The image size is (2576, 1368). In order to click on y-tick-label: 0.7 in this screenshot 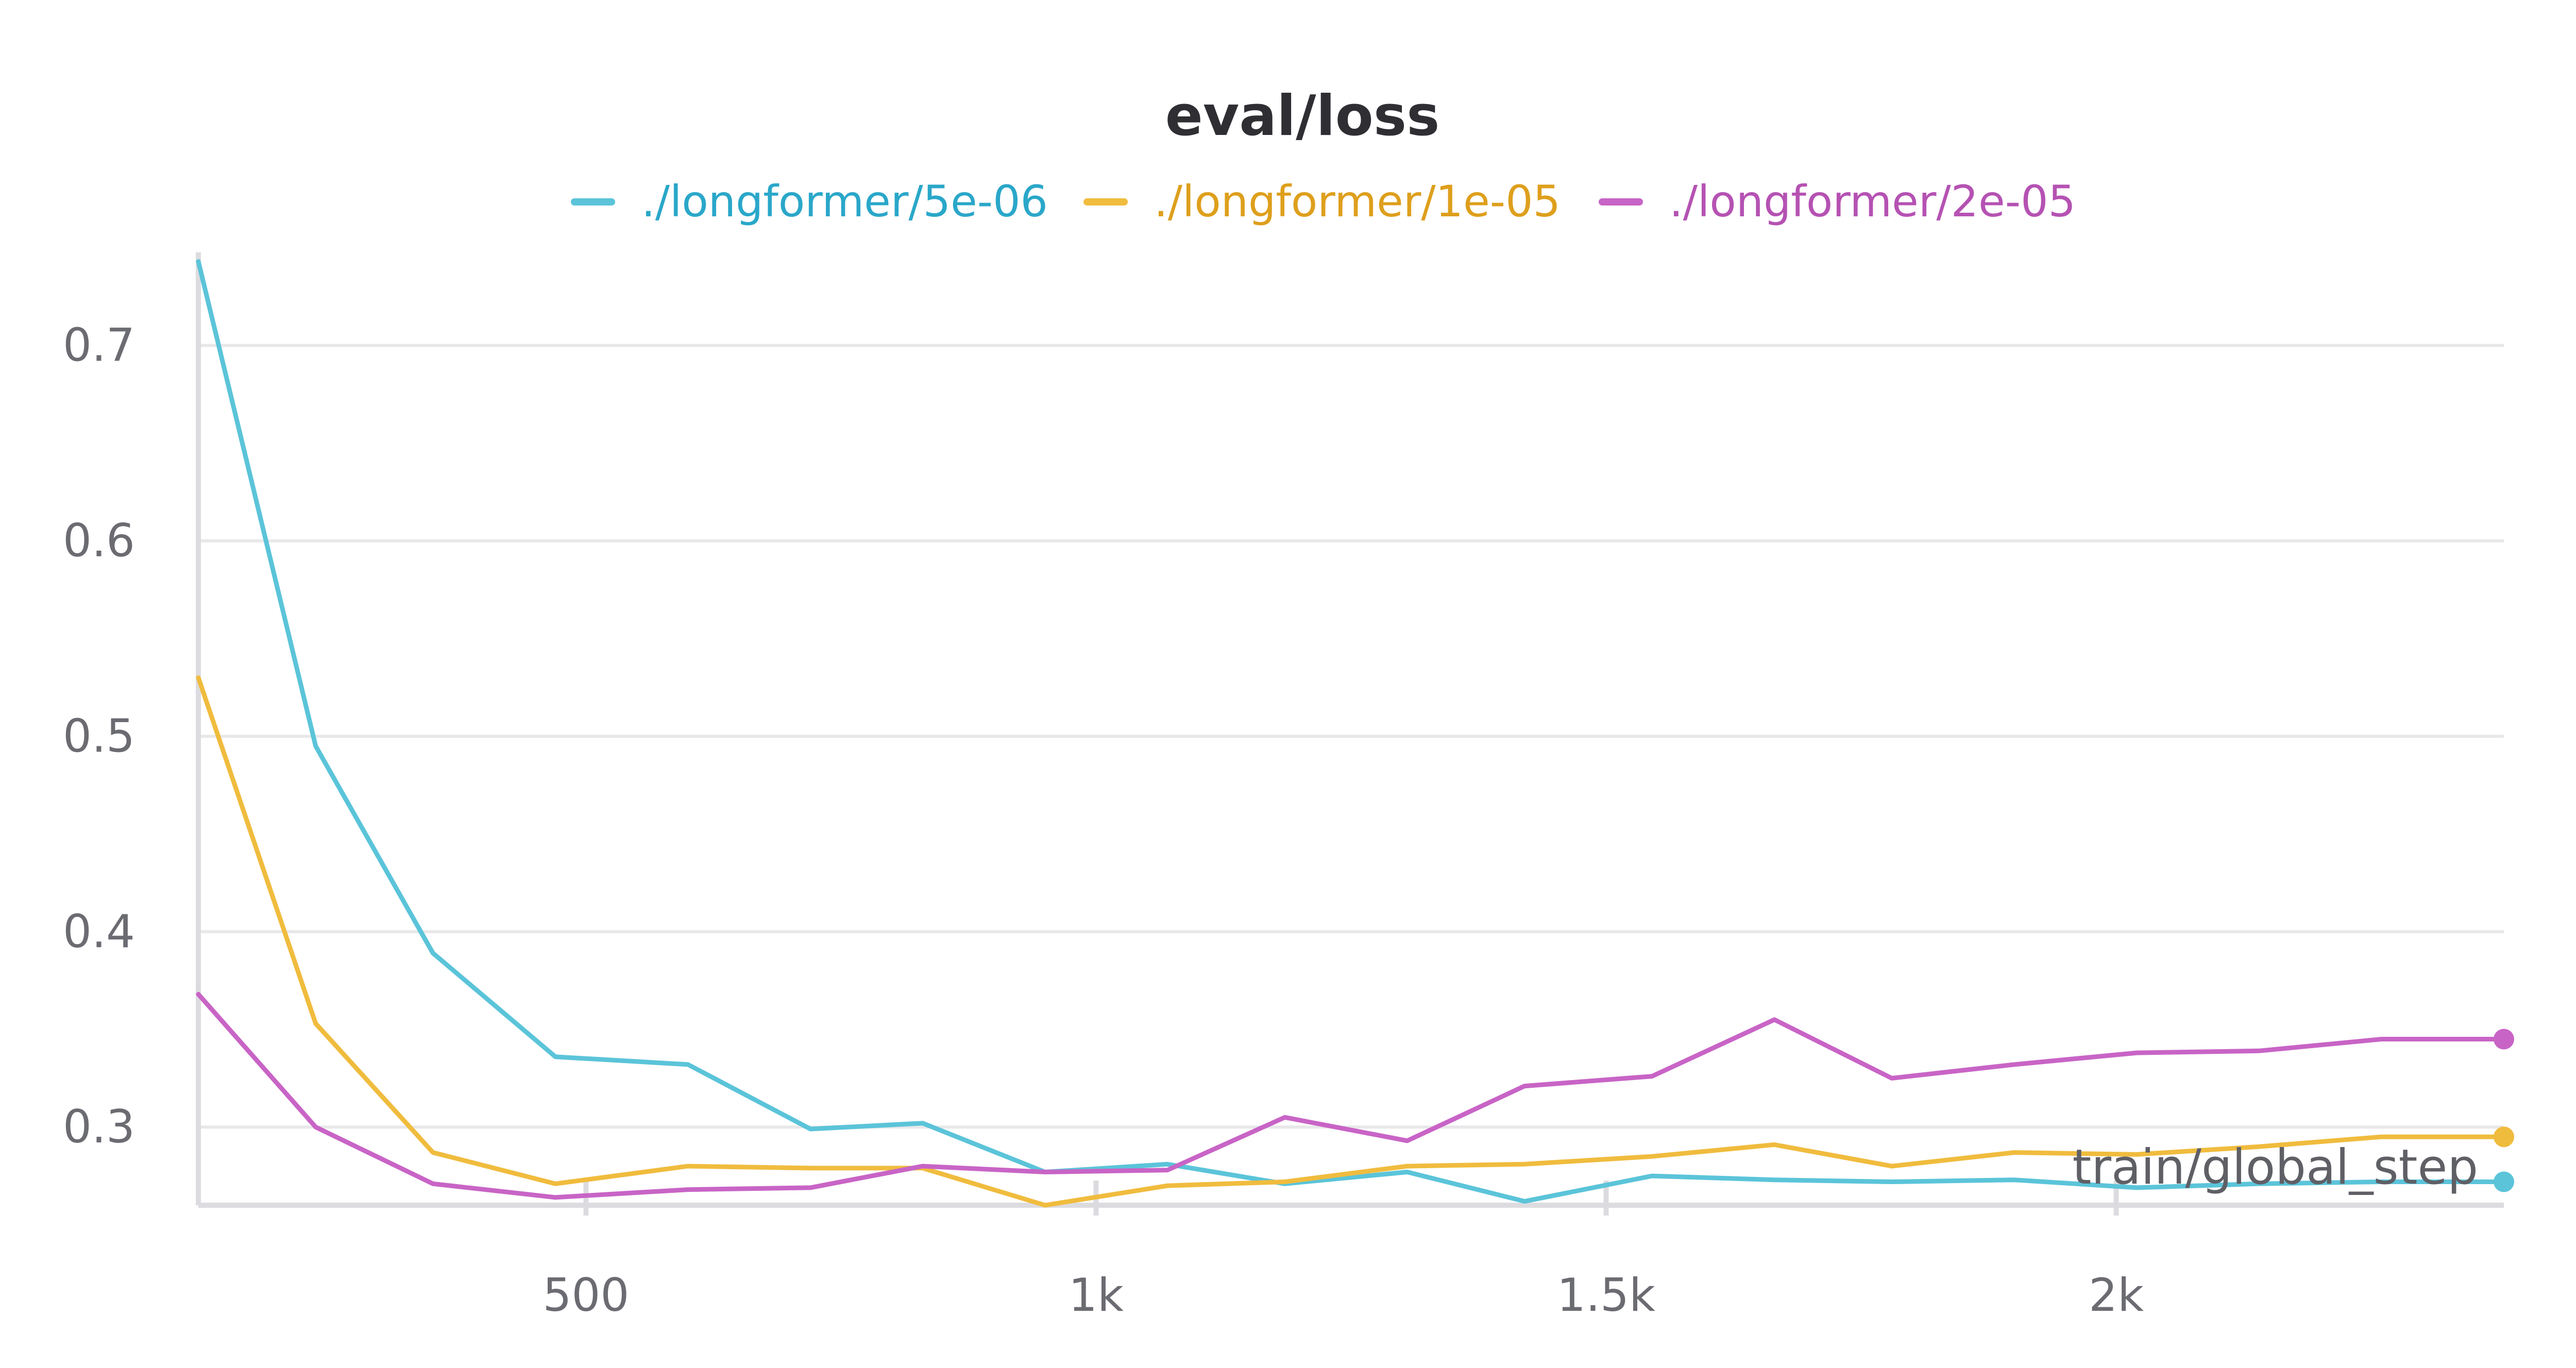, I will do `click(99, 345)`.